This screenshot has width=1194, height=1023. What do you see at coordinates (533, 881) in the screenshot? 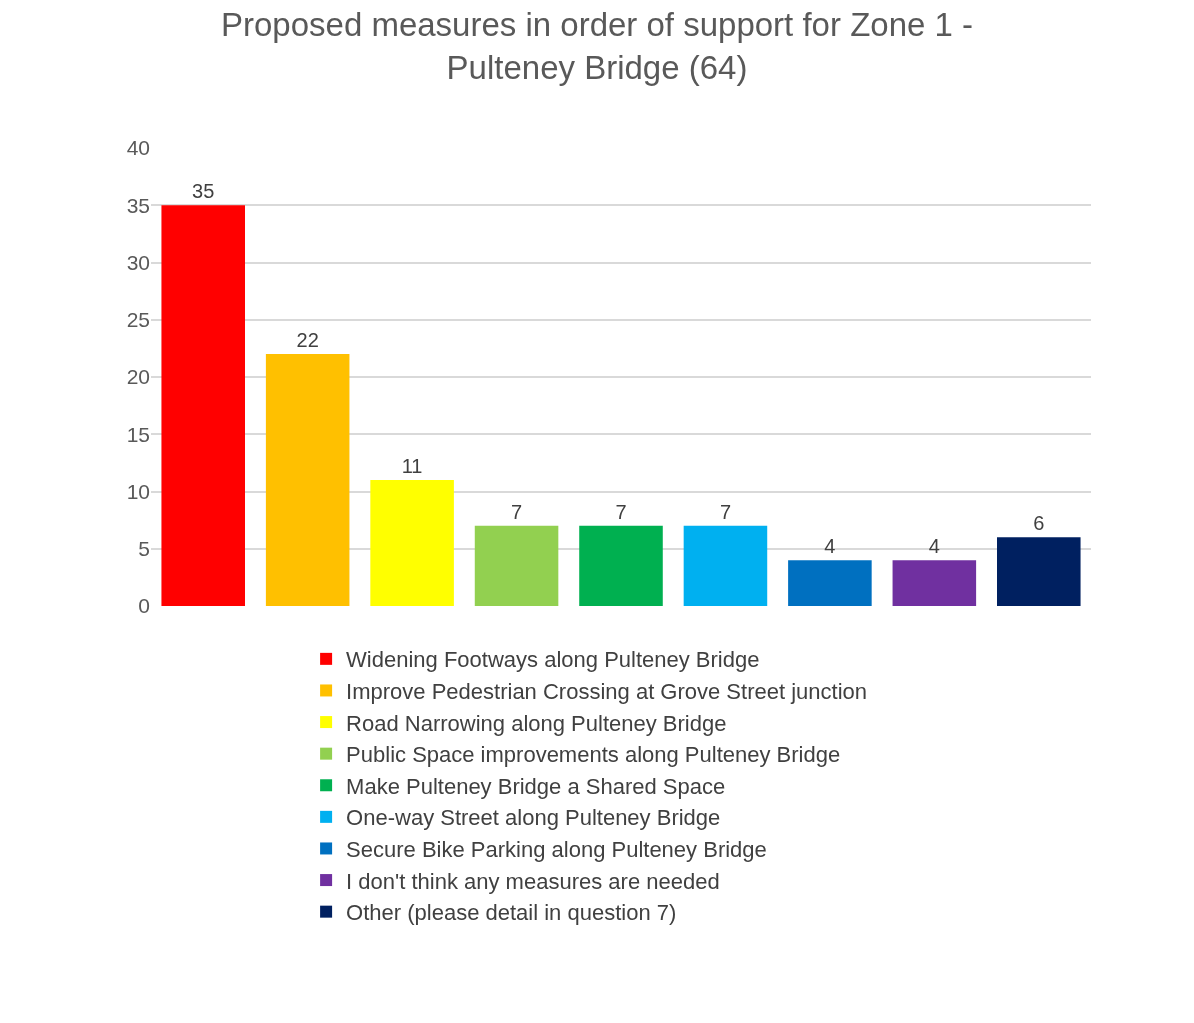
I see `legend-label: I don't think any measures are needed` at bounding box center [533, 881].